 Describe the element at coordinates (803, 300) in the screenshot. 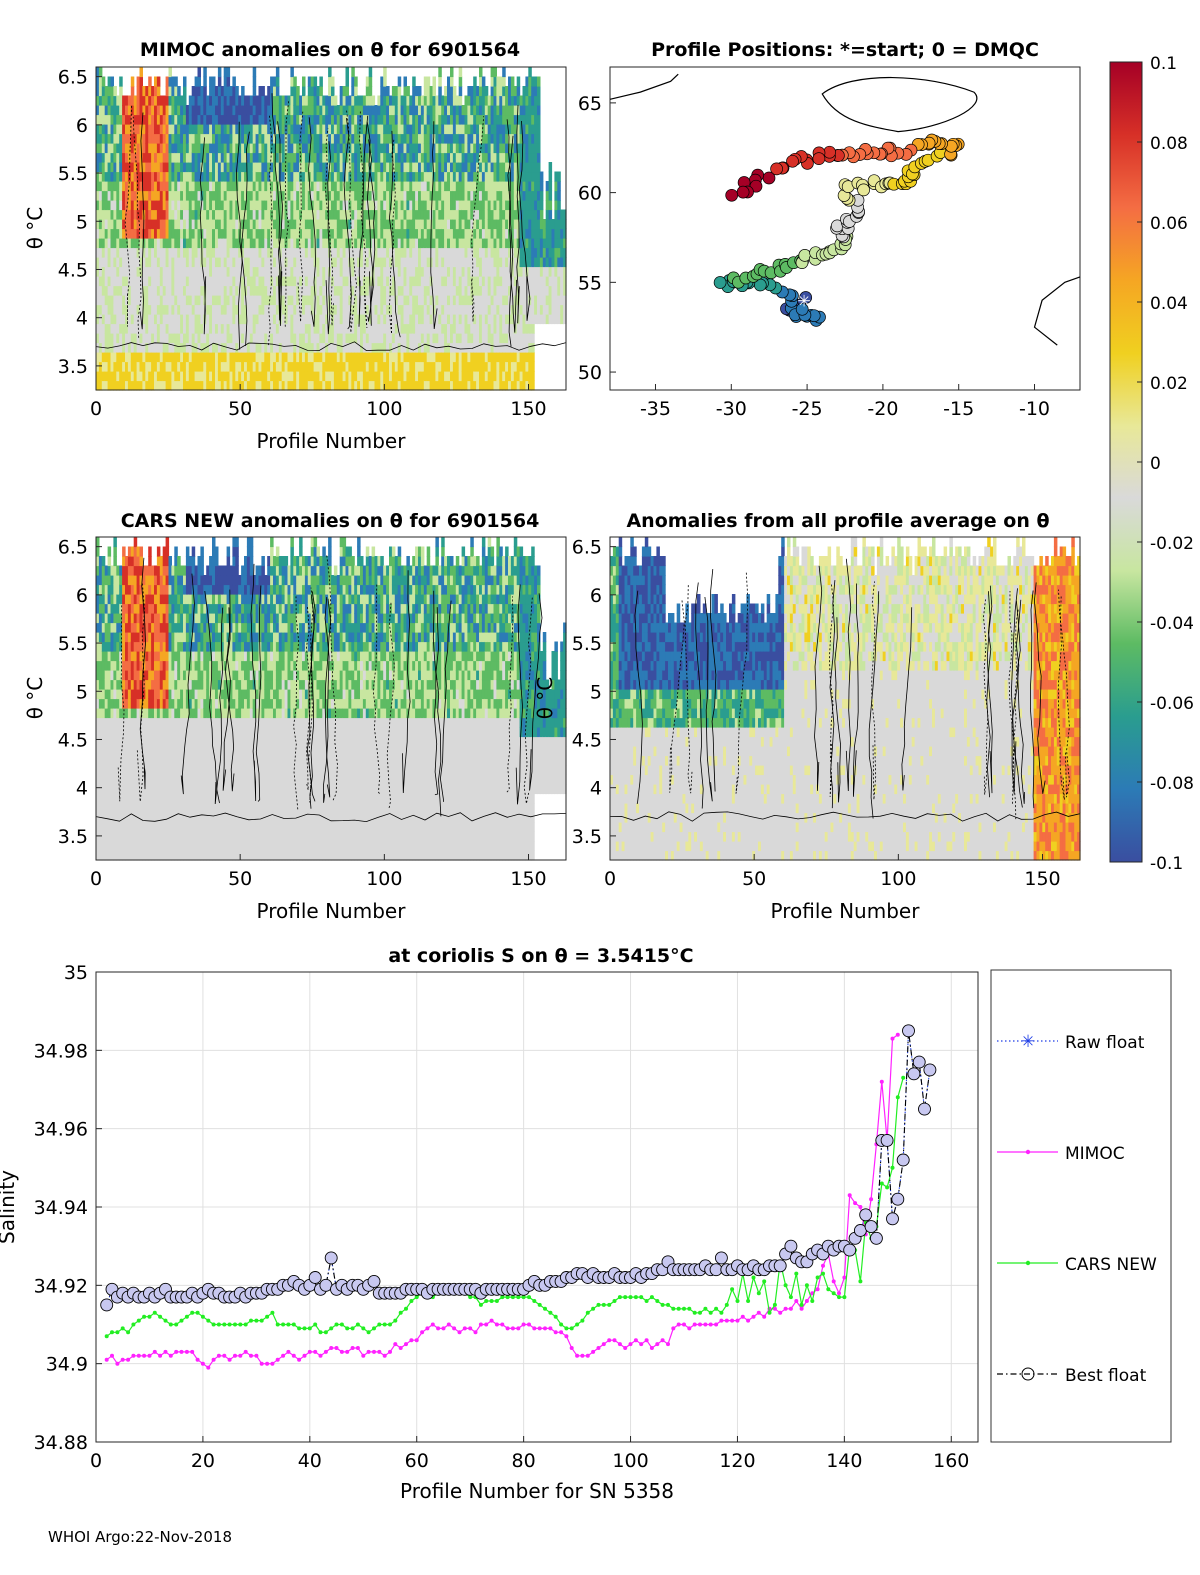

I see `start-marker: ✳` at that location.